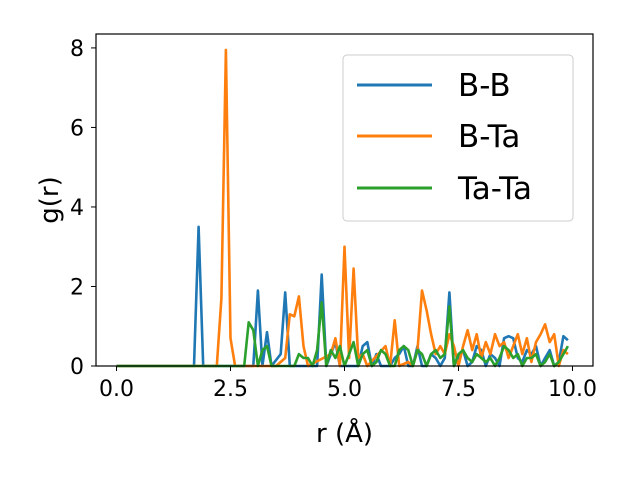 This screenshot has width=640, height=480. I want to click on y-tick-label: 6, so click(77, 128).